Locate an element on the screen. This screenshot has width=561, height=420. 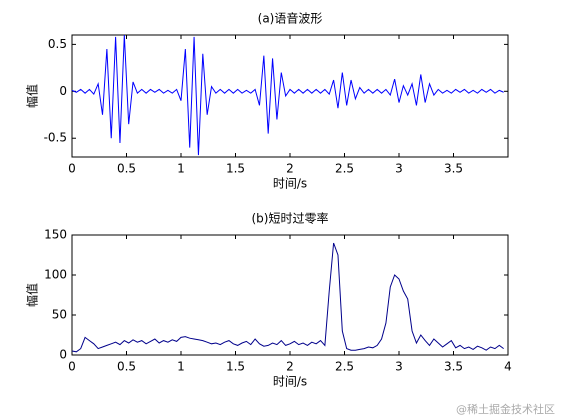
y-tick-label: -0.5 is located at coordinates (55, 138).